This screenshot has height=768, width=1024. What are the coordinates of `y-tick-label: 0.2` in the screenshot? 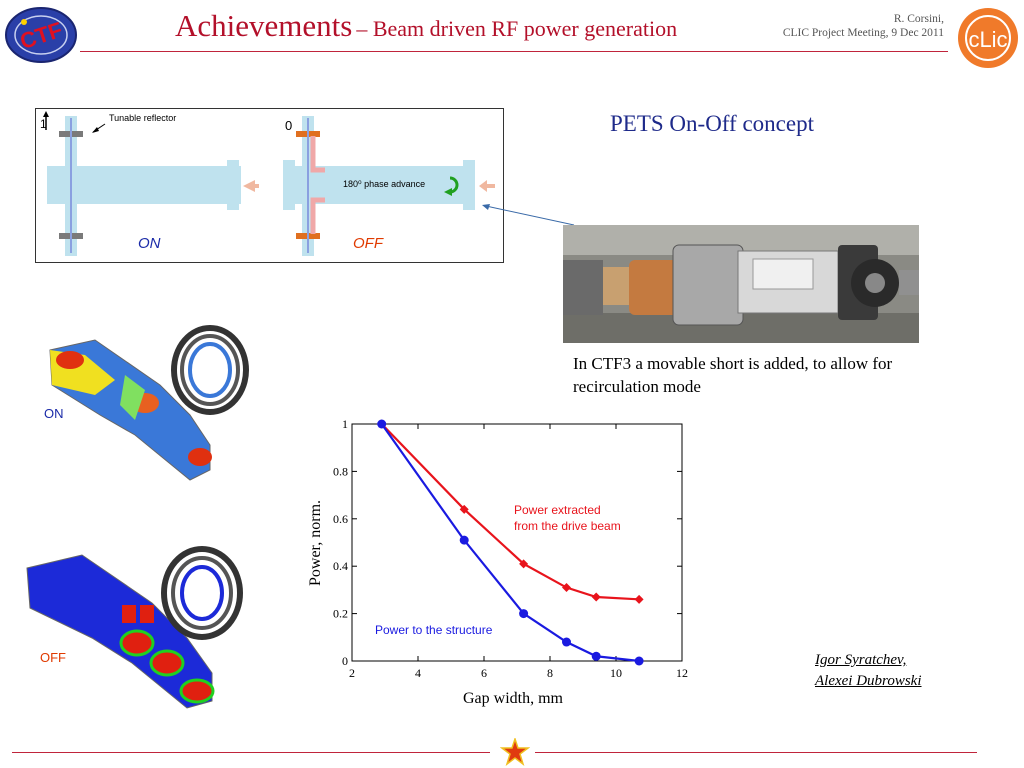 It's located at (340, 614).